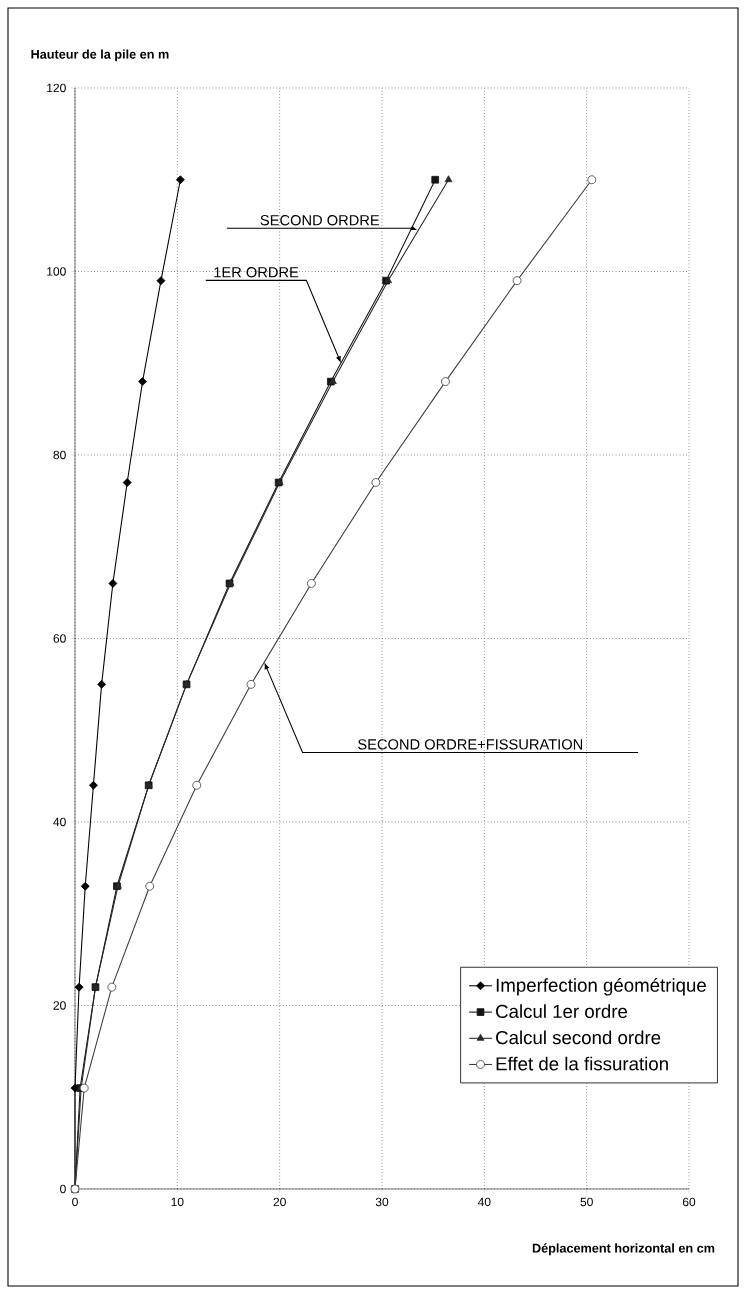 The height and width of the screenshot is (1294, 746). What do you see at coordinates (623, 1249) in the screenshot?
I see `x-axis-title: Déplacement horizontal en cm` at bounding box center [623, 1249].